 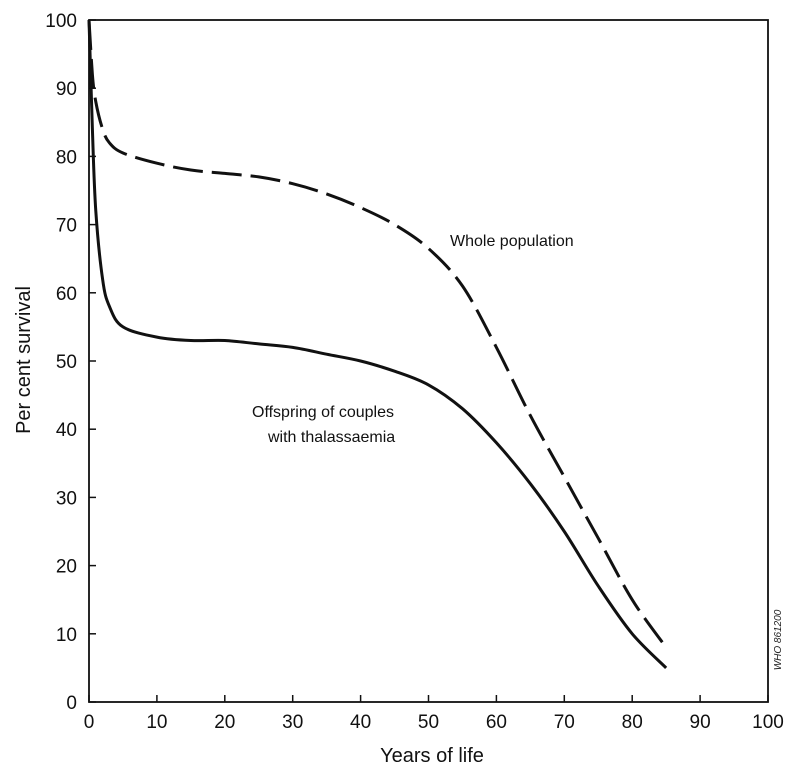 What do you see at coordinates (66, 89) in the screenshot?
I see `y-tick-label: 90` at bounding box center [66, 89].